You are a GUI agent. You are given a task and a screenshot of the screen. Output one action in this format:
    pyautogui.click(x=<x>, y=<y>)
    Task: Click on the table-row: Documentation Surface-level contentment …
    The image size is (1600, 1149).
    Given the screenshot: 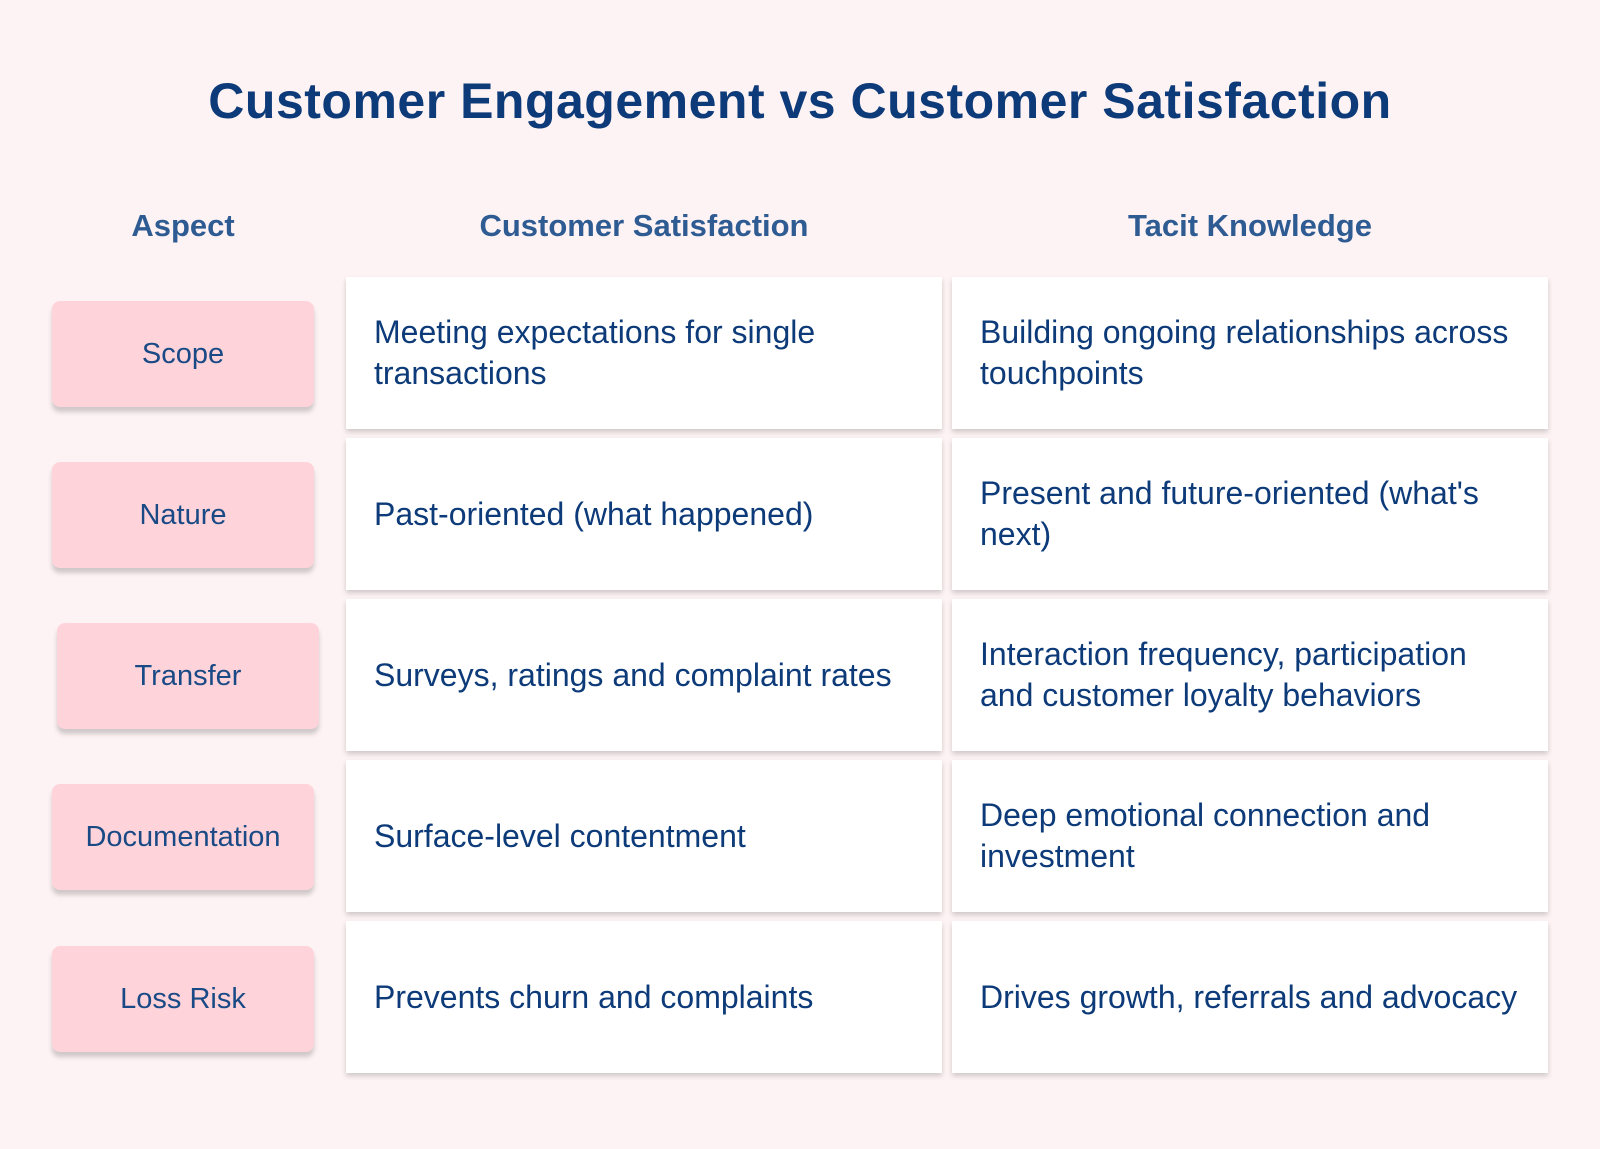 What is the action you would take?
    pyautogui.click(x=800, y=836)
    